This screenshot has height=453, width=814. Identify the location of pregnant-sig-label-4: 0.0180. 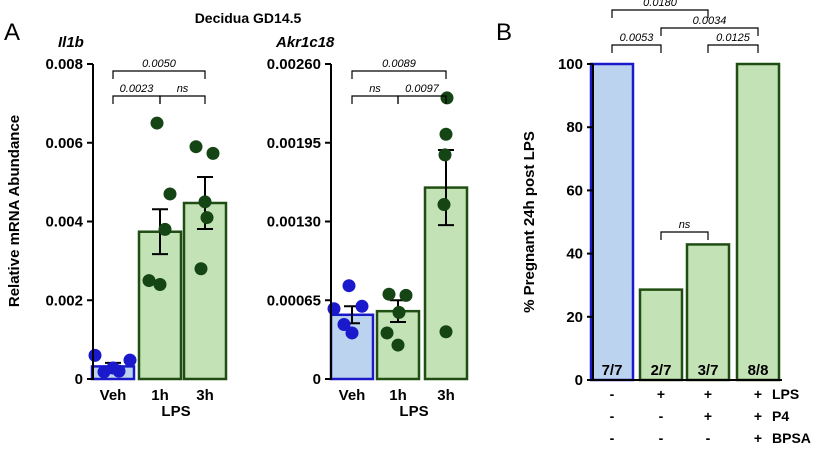
(660, 4).